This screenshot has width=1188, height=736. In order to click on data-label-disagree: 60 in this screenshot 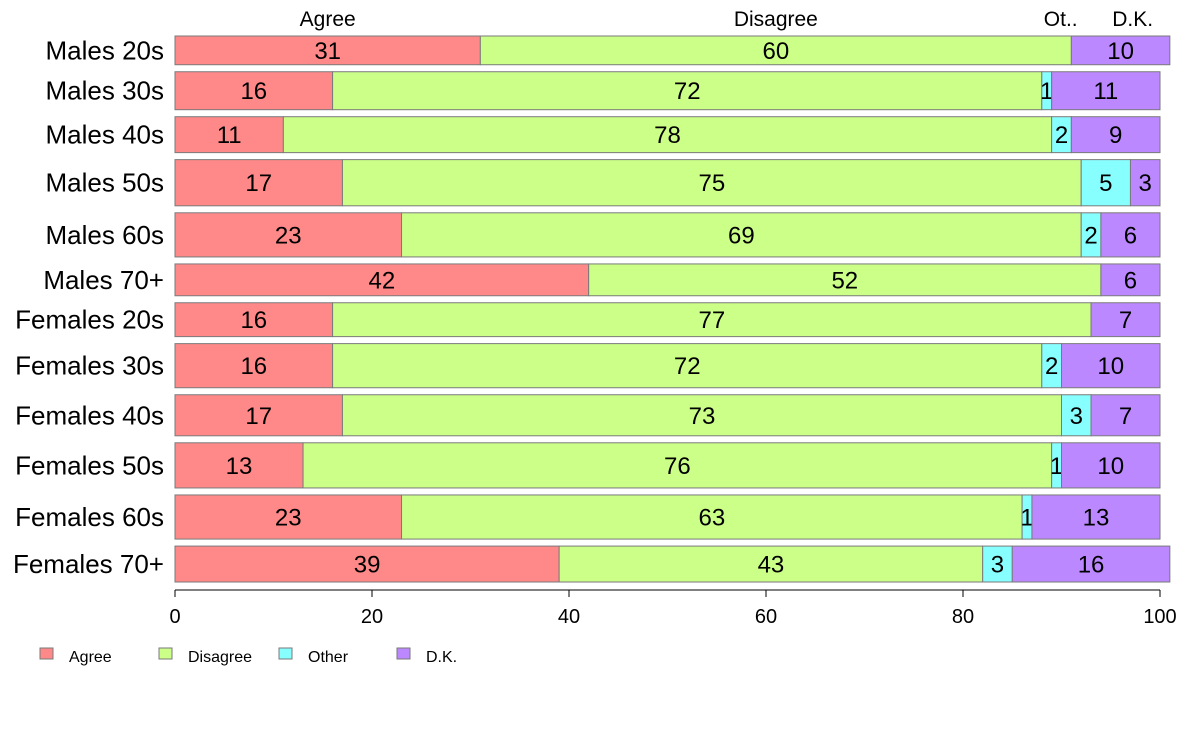, I will do `click(775, 51)`.